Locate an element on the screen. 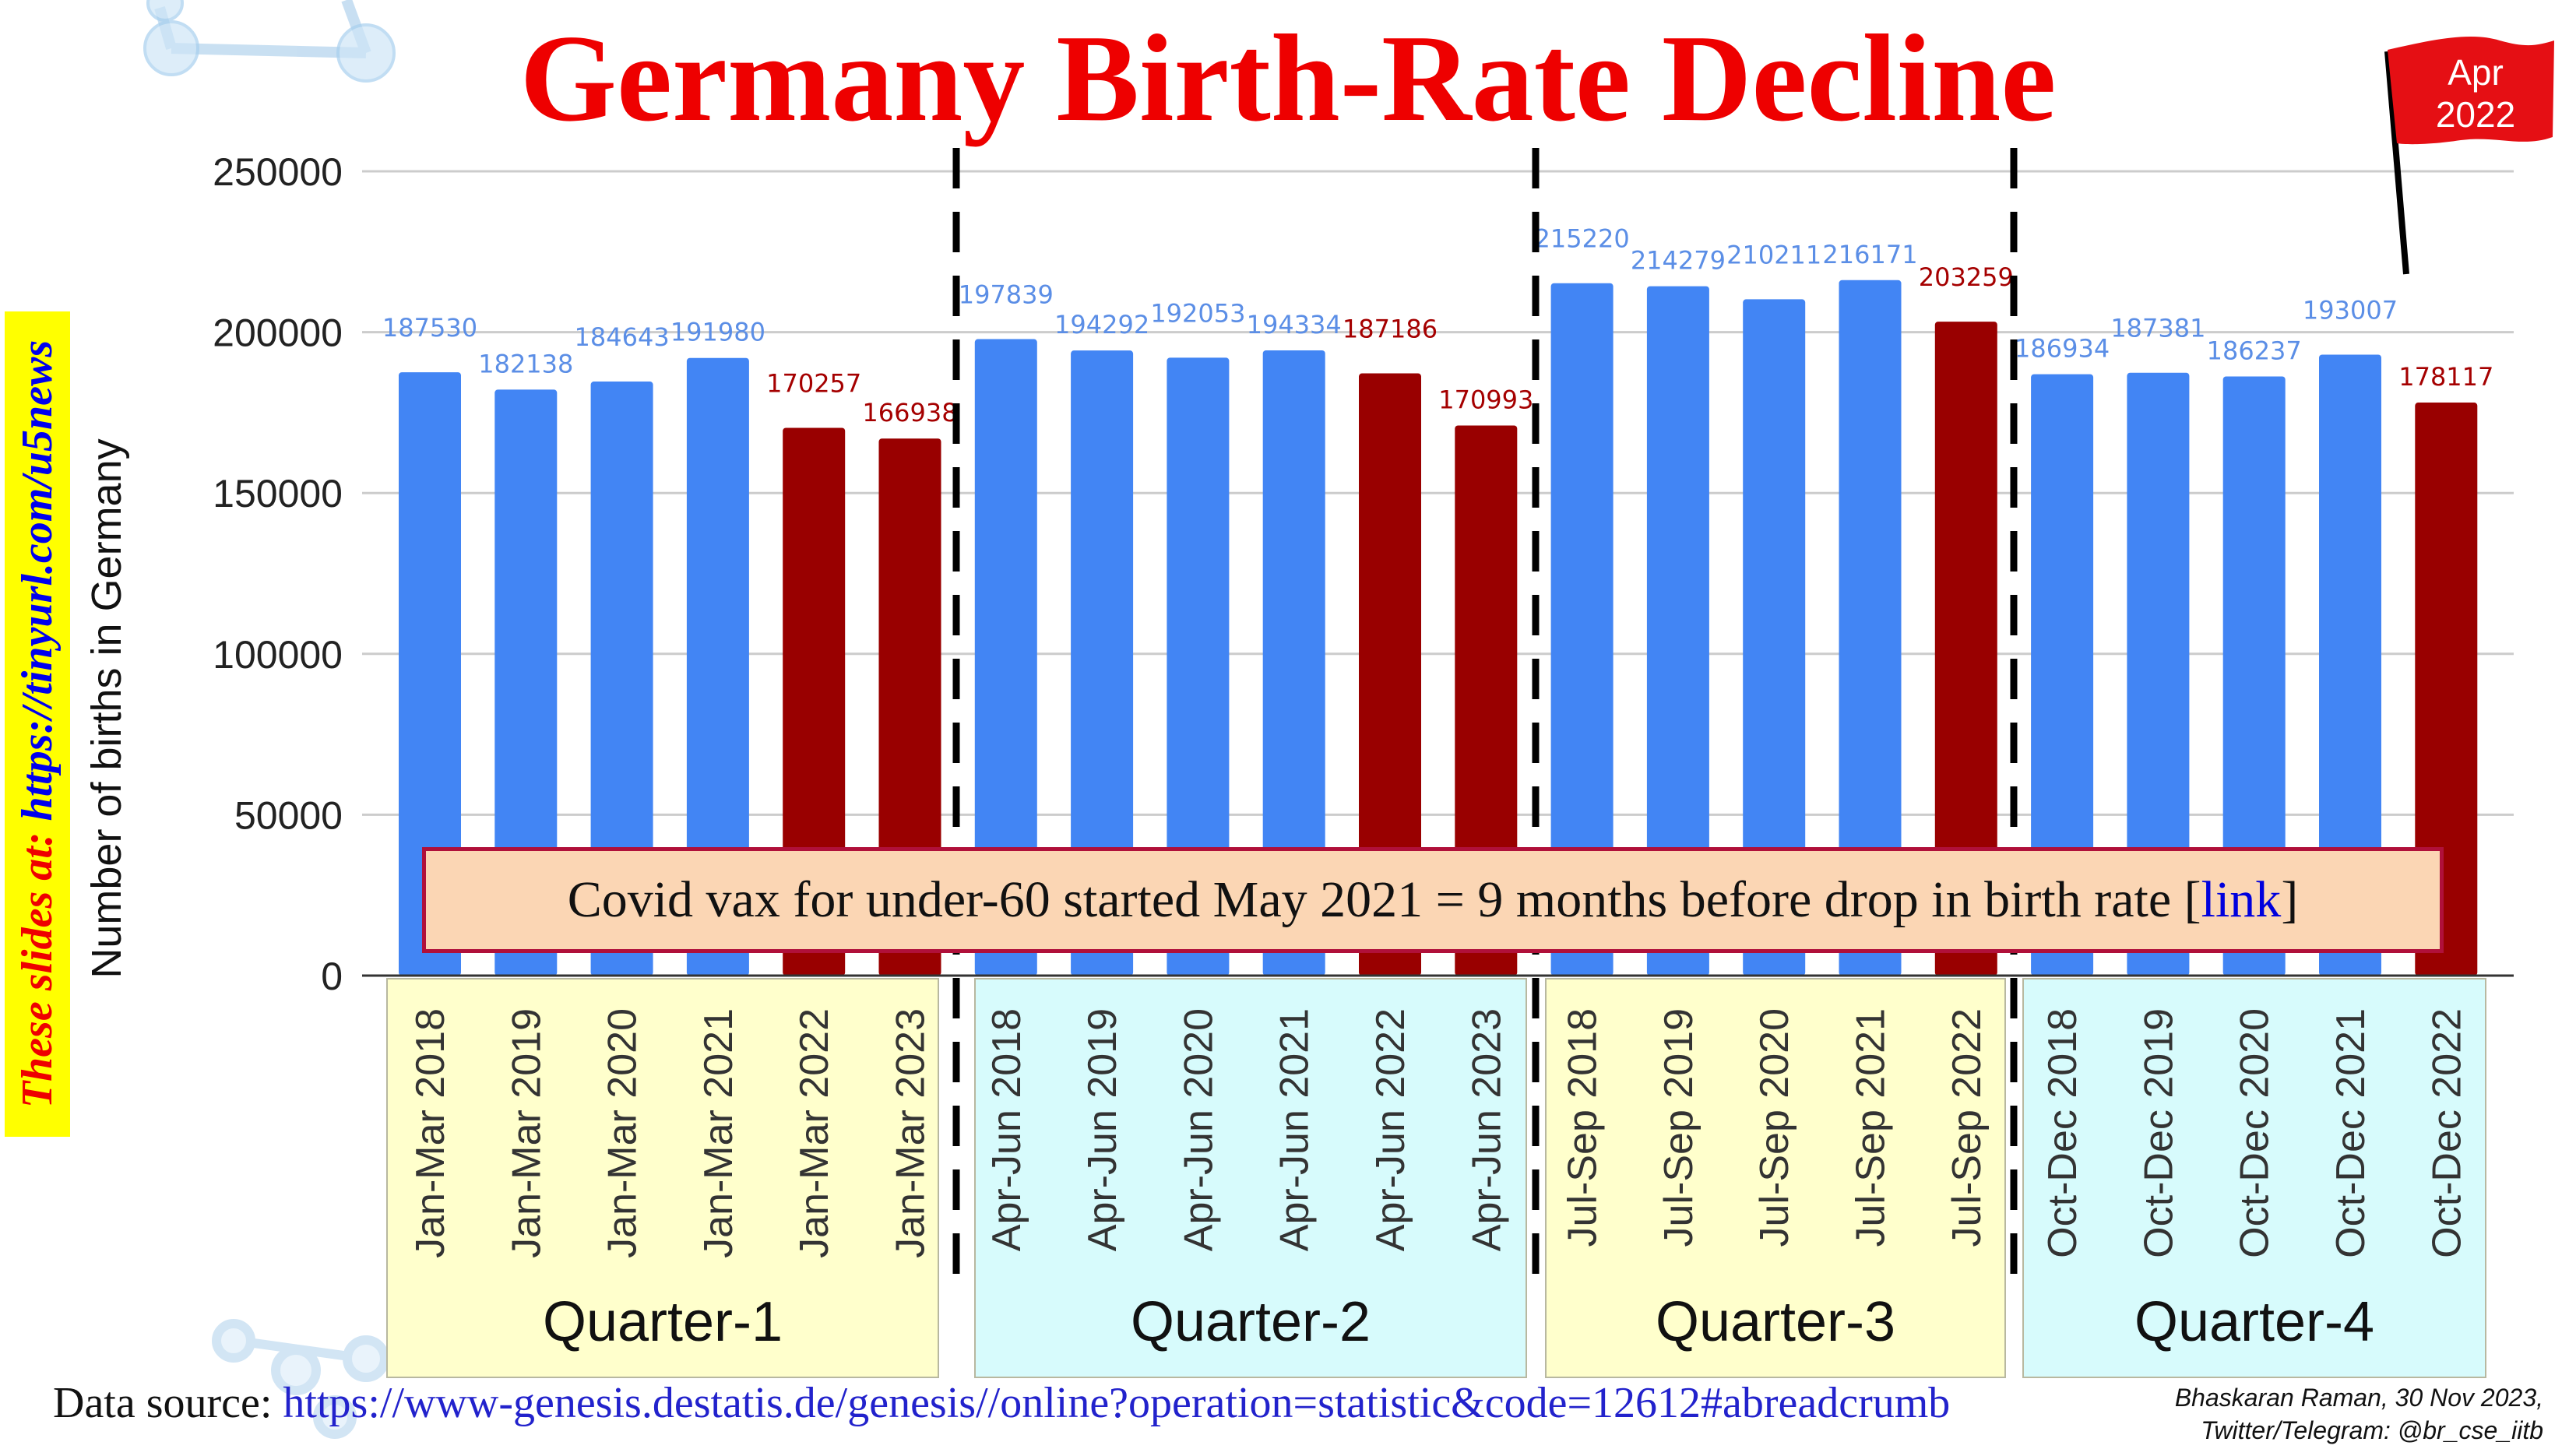 The height and width of the screenshot is (1449, 2576). flag-label: Apr 2022 is located at coordinates (2475, 93).